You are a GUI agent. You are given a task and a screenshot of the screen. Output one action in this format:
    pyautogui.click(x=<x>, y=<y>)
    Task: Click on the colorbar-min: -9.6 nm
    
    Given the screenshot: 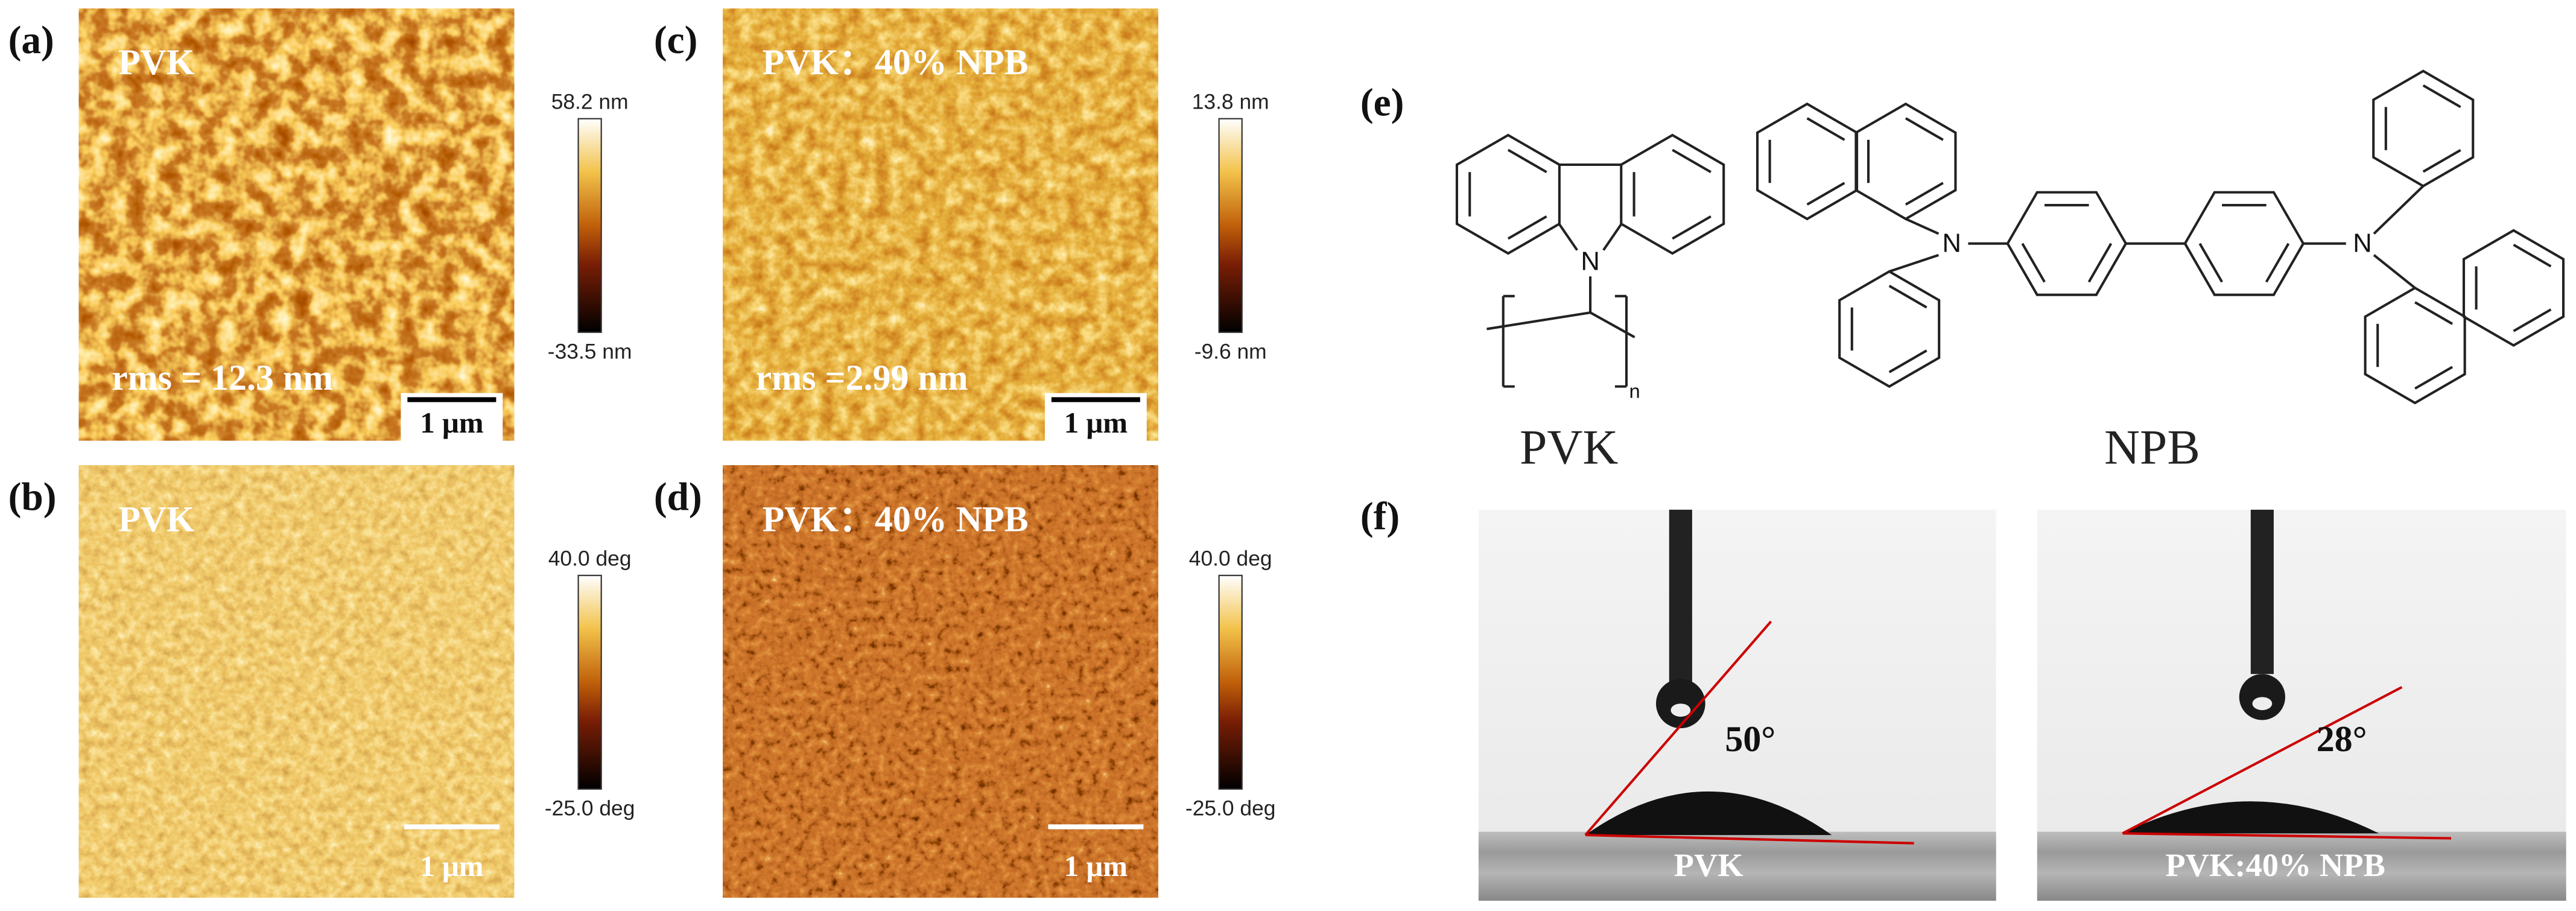 What is the action you would take?
    pyautogui.click(x=1230, y=351)
    